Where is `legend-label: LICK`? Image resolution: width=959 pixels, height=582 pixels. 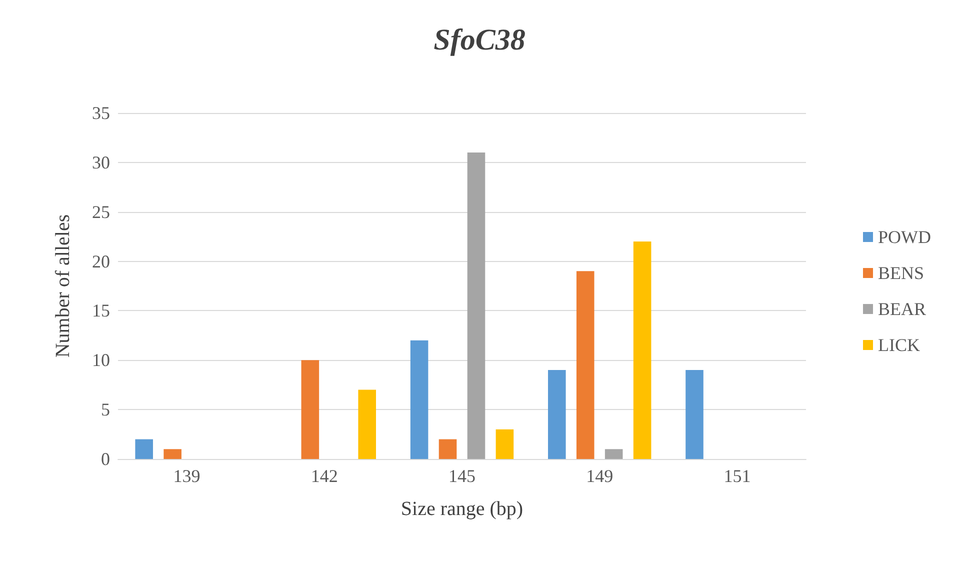
legend-label: LICK is located at coordinates (899, 345).